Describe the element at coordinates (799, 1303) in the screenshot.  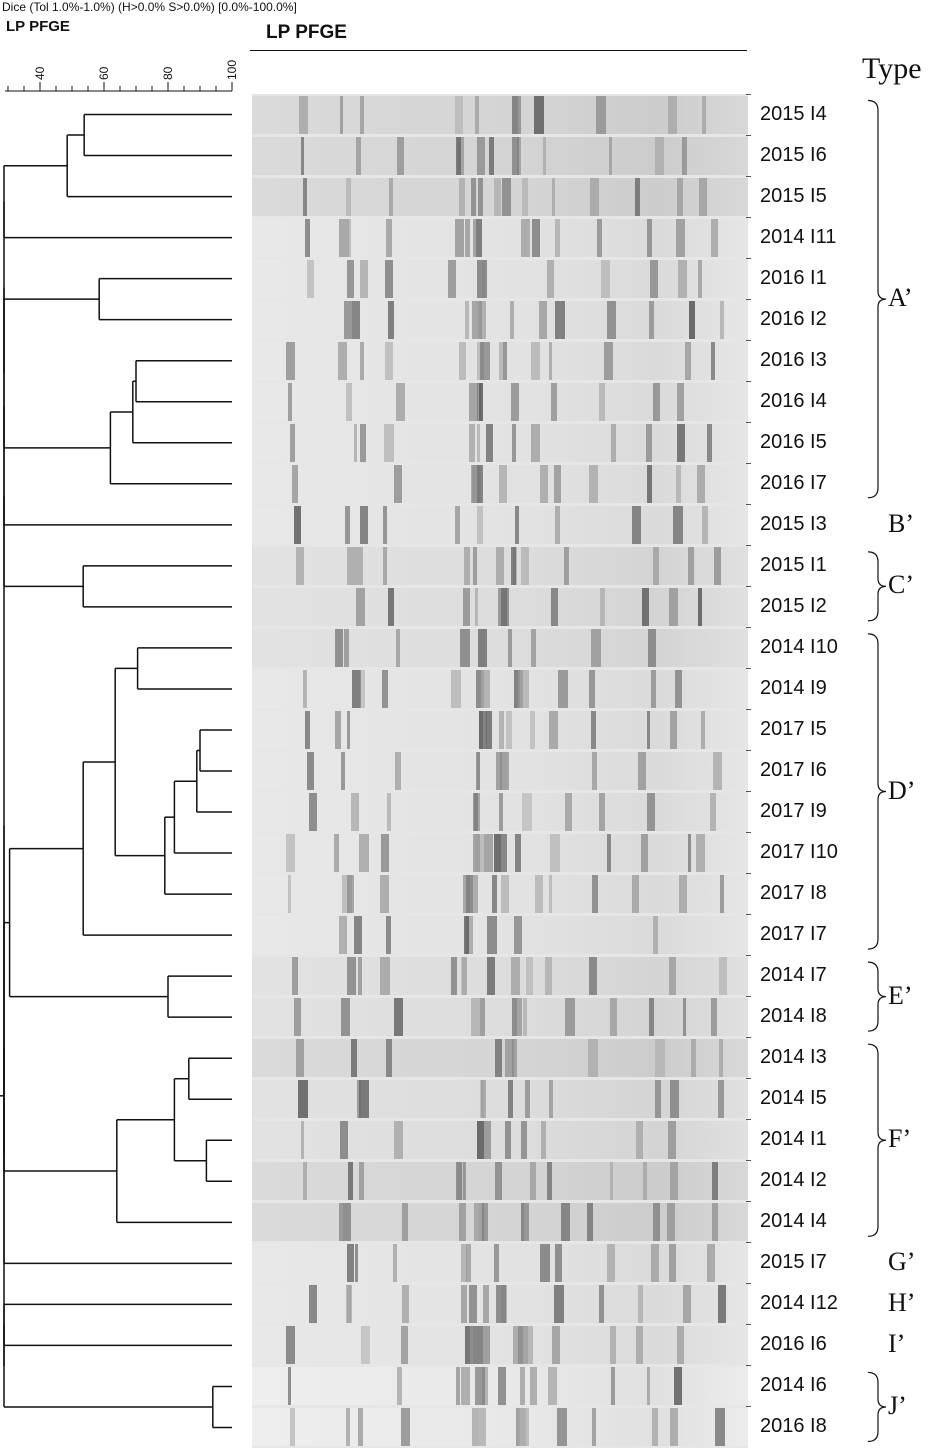
I see `lane-label: 2014 I12` at that location.